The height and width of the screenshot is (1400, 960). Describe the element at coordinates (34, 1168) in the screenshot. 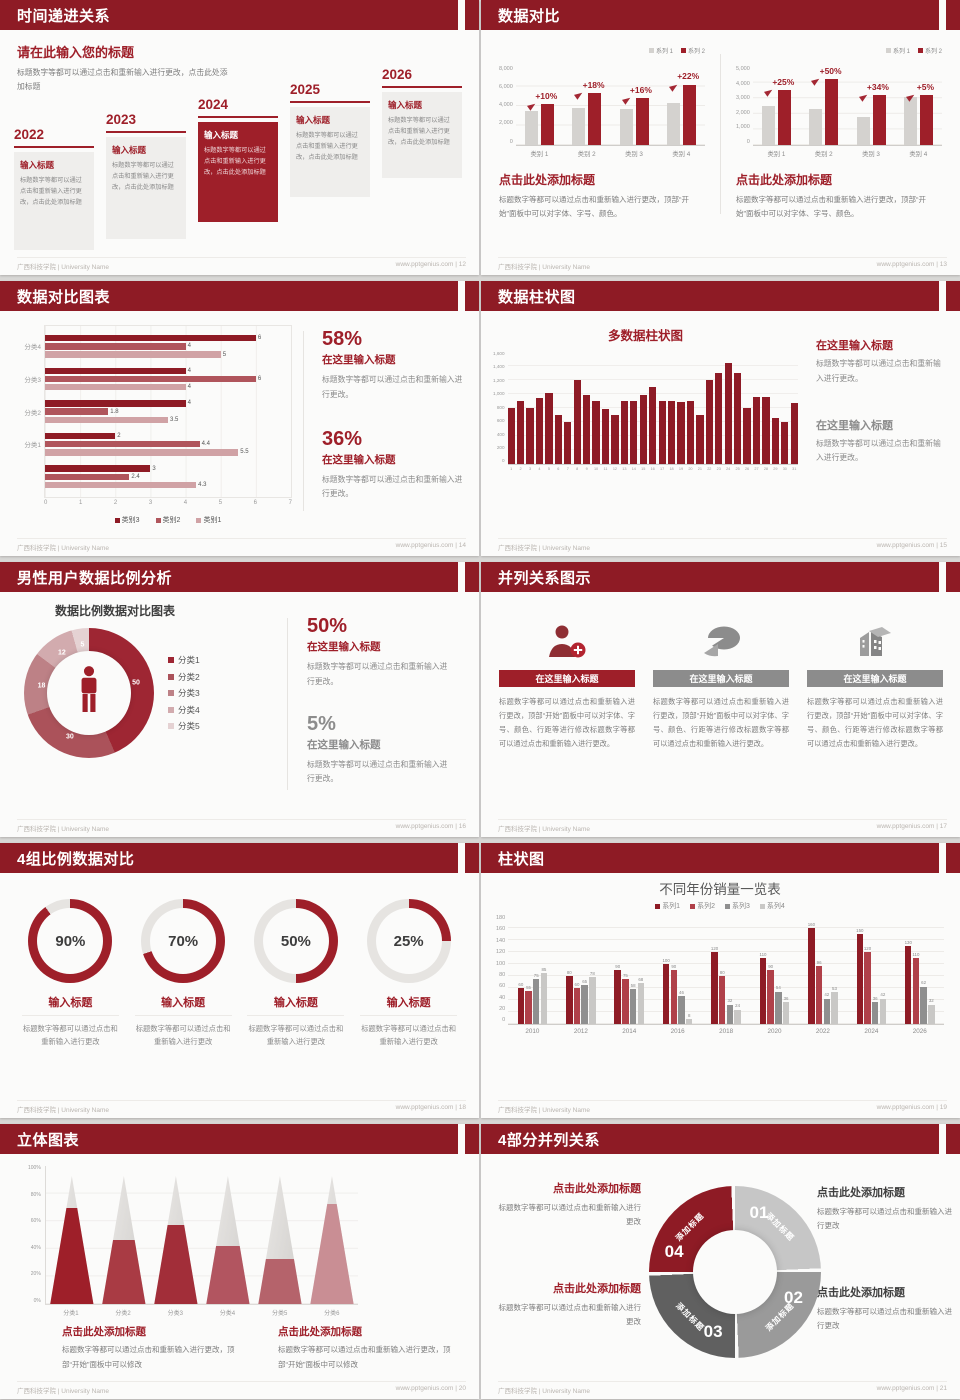

I see `y-tick-label: 100%` at that location.